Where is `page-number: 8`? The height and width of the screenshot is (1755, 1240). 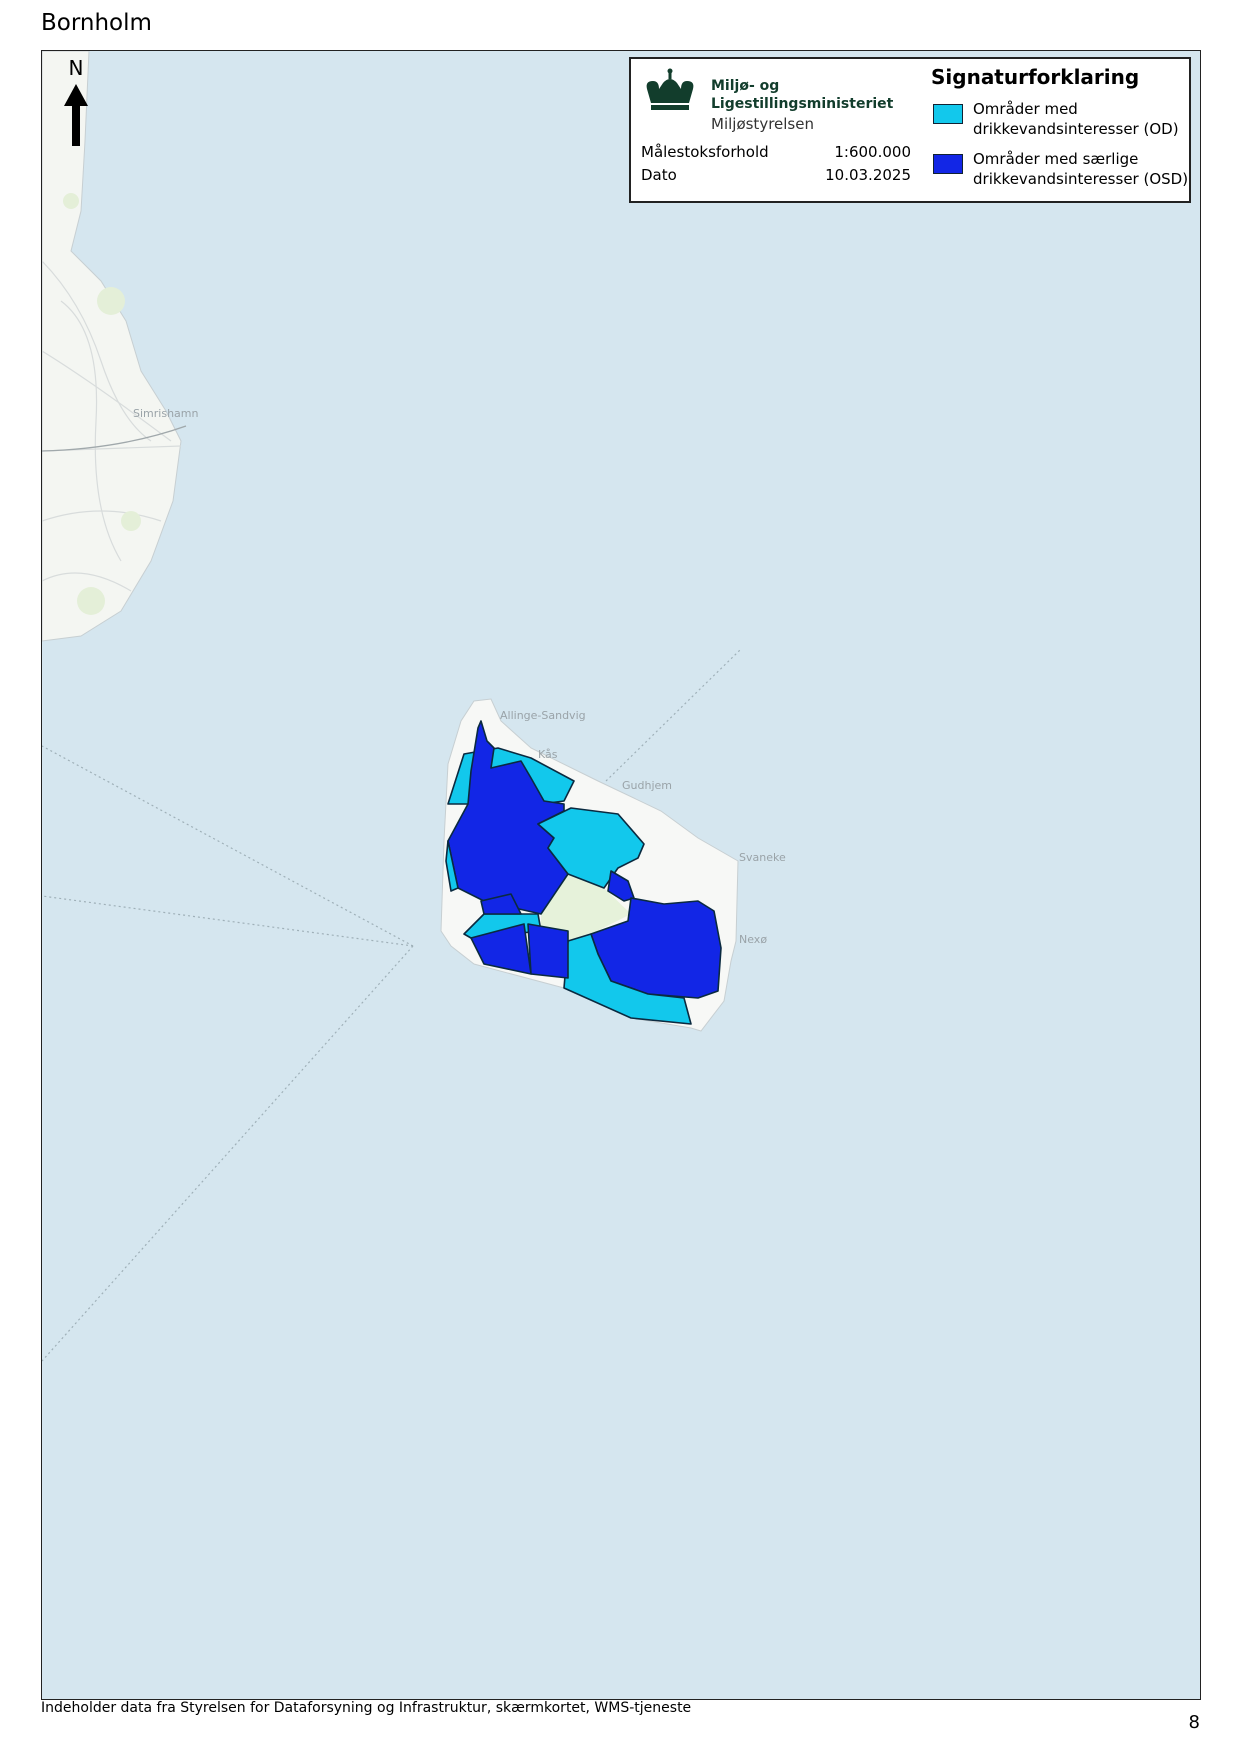
page-number: 8 is located at coordinates (1194, 1722).